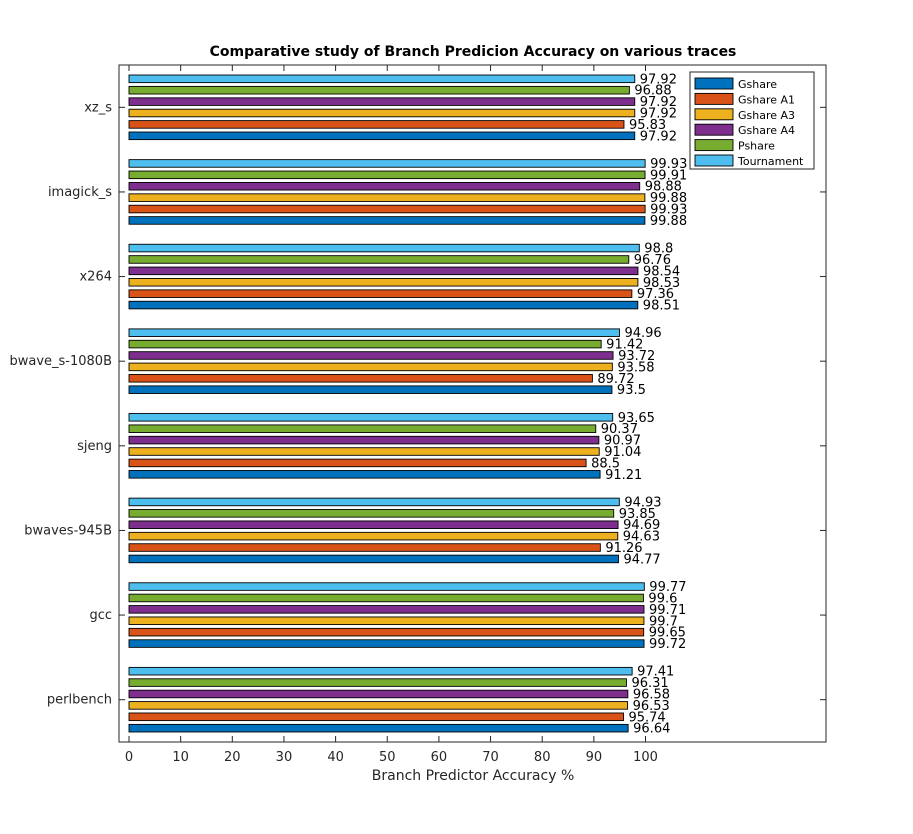 The height and width of the screenshot is (834, 913). Describe the element at coordinates (98, 107) in the screenshot. I see `y-tick-label: xz_s` at that location.